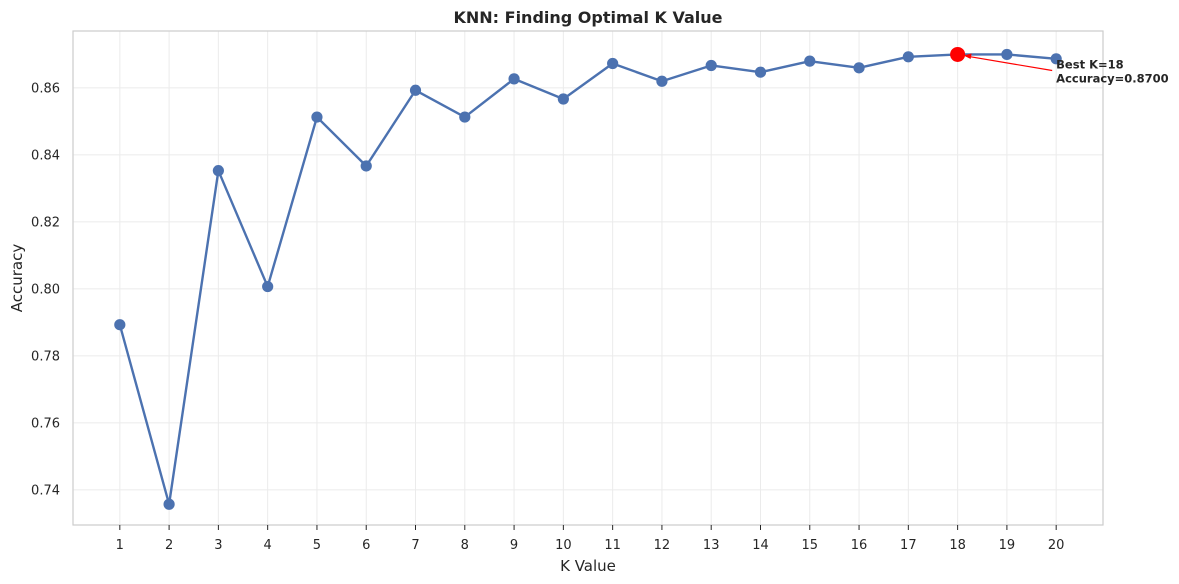 The image size is (1179, 584). Describe the element at coordinates (1056, 545) in the screenshot. I see `x-tick-label: 20` at that location.